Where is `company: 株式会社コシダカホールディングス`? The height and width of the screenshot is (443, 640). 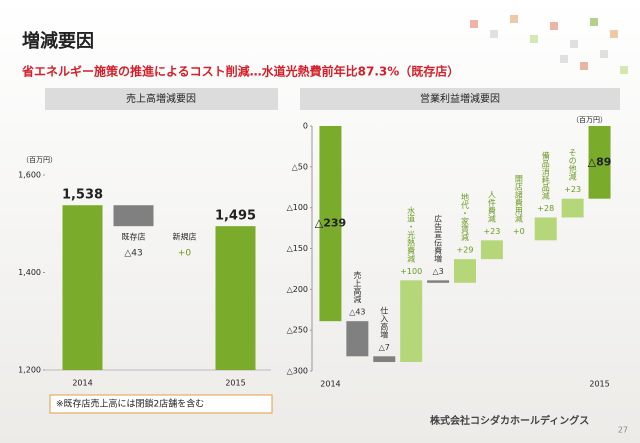
company: 株式会社コシダカホールディングス is located at coordinates (509, 420).